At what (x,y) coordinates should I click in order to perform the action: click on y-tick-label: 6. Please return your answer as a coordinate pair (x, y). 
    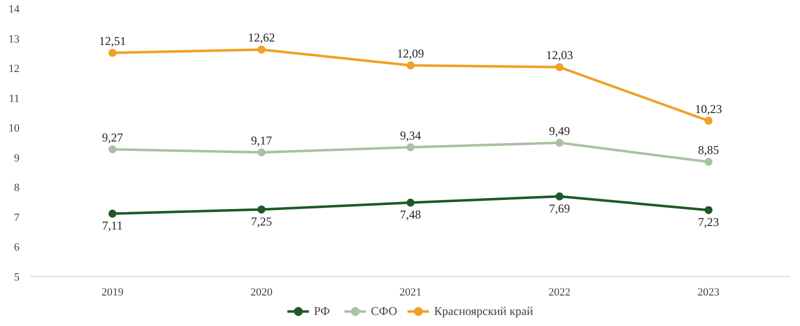
    Looking at the image, I should click on (17, 248).